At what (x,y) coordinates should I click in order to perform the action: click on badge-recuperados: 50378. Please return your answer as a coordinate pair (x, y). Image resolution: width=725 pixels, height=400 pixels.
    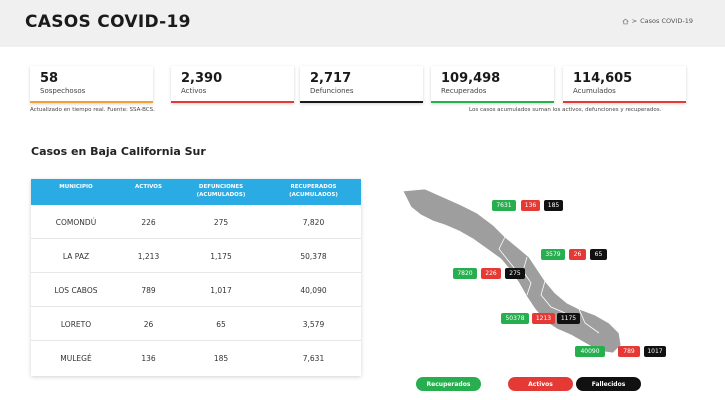
    Looking at the image, I should click on (515, 318).